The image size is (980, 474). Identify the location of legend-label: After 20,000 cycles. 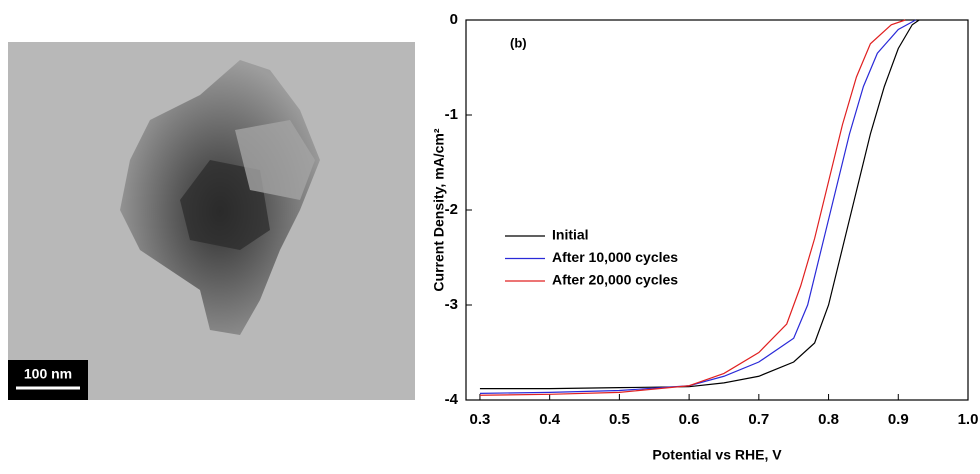
(615, 280).